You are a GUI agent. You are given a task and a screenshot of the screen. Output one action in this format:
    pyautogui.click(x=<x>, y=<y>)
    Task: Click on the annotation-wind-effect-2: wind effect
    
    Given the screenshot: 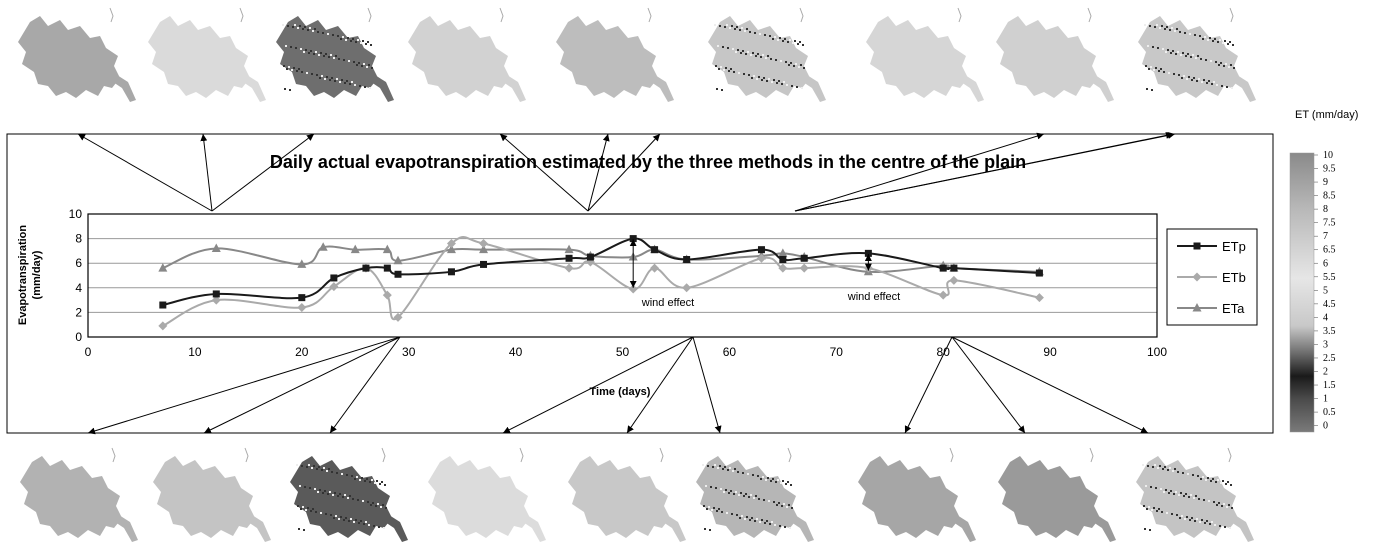 What is the action you would take?
    pyautogui.click(x=873, y=297)
    